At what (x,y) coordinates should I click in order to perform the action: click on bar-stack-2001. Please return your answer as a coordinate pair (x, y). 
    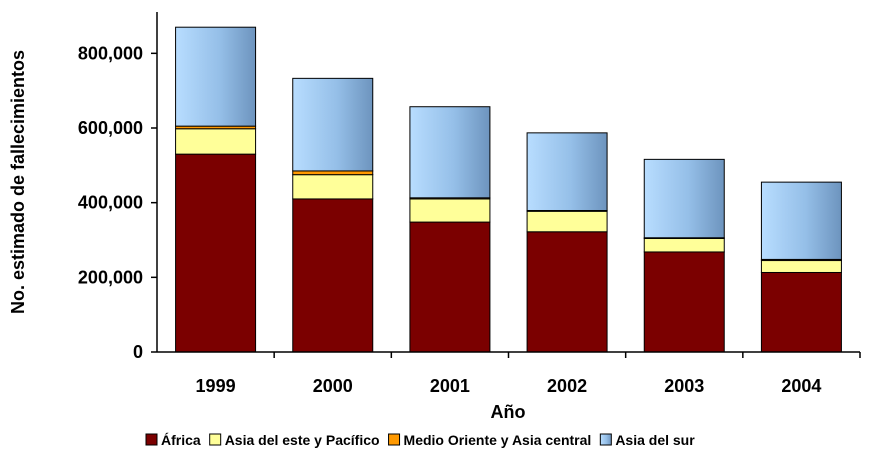
    Looking at the image, I should click on (450, 229).